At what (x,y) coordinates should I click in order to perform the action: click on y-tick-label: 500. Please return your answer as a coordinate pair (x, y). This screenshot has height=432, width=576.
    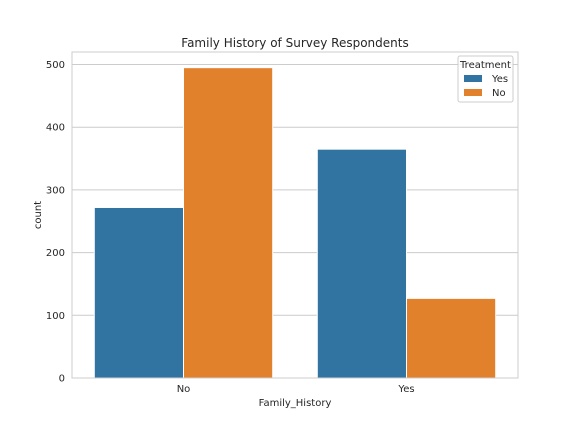
    Looking at the image, I should click on (55, 65).